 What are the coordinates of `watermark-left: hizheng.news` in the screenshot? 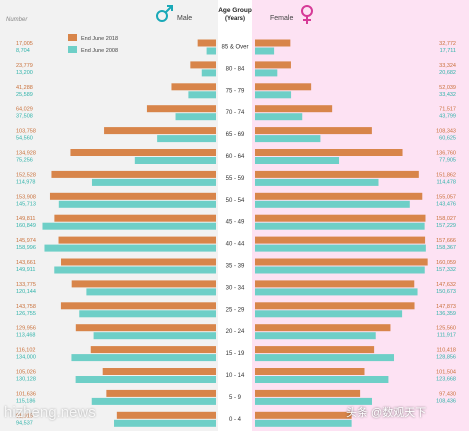 It's located at (50, 412).